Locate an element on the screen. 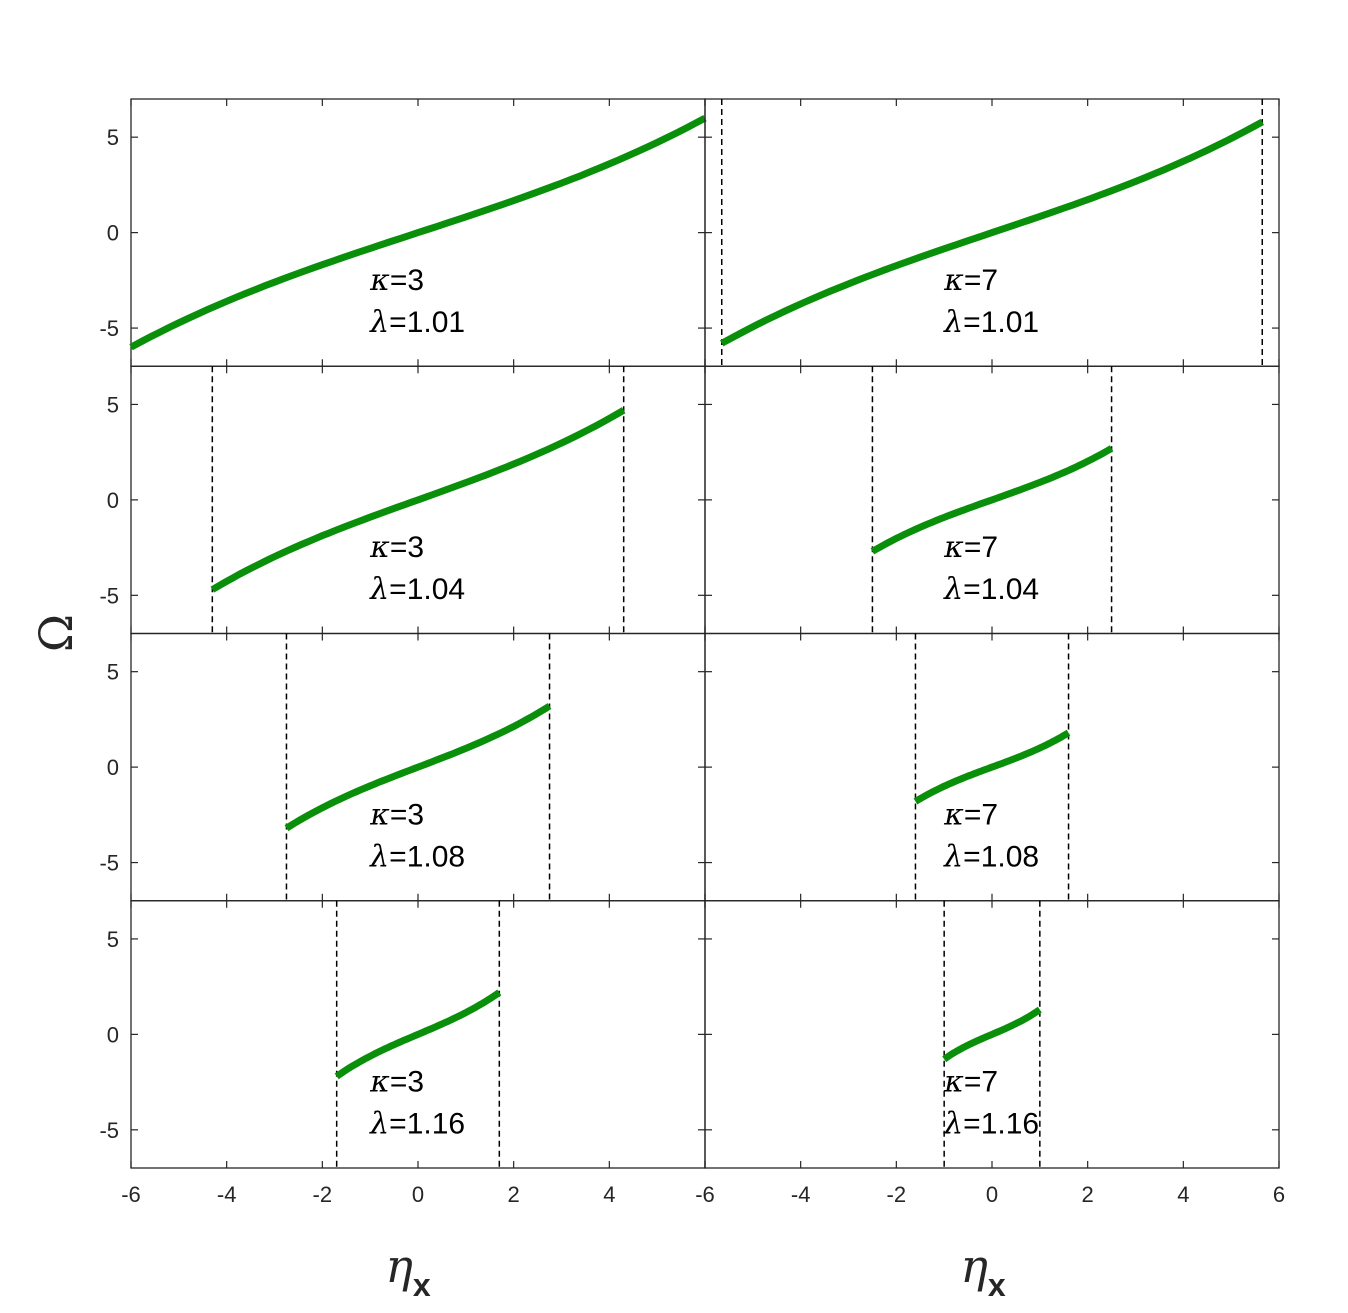  x-axis-label-left: ηx is located at coordinates (408, 1271).